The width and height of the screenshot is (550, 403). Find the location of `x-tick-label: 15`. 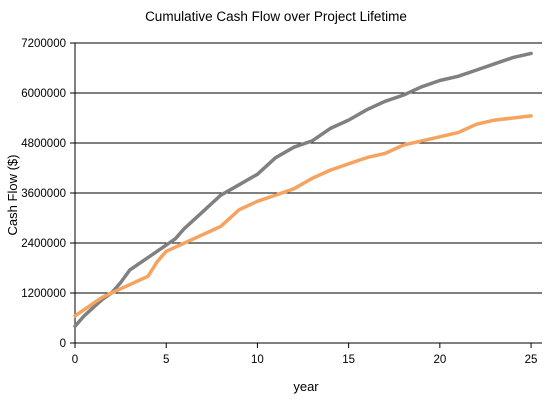

x-tick-label: 15 is located at coordinates (348, 360).